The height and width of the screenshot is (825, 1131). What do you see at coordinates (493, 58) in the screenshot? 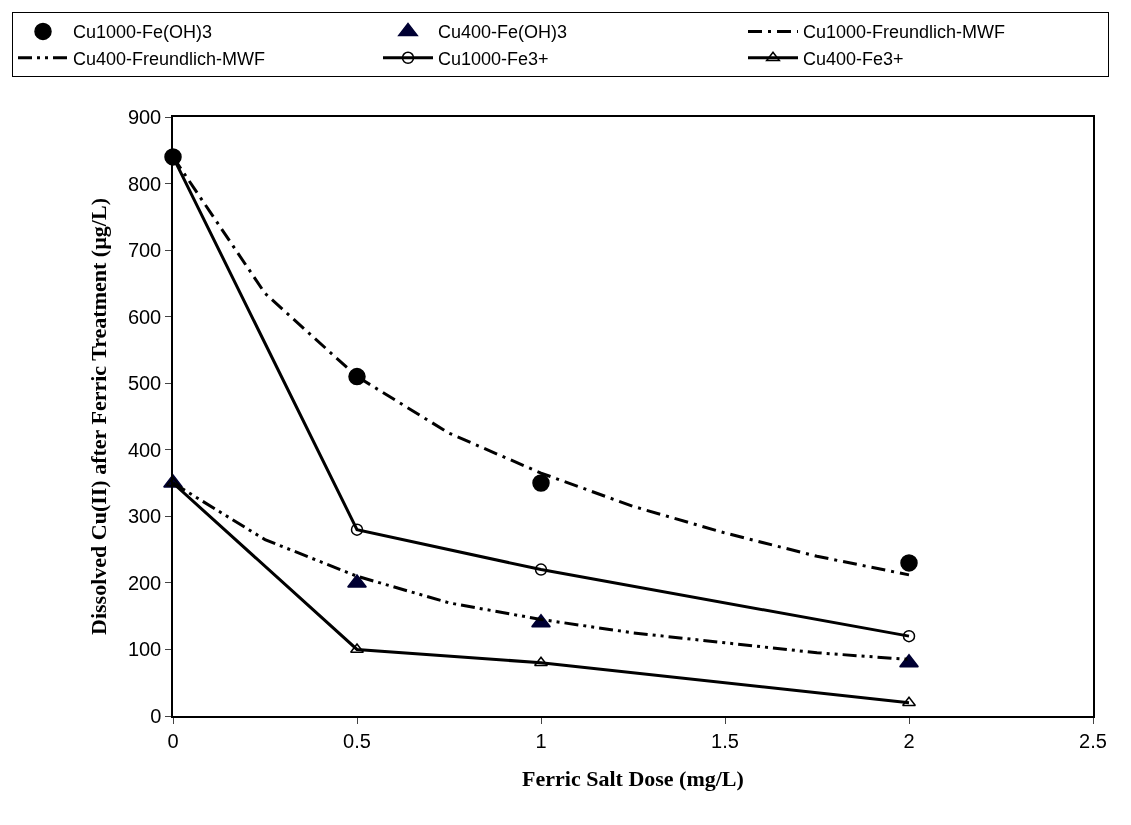
I see `legend-label: Cu1000-Fe3+` at bounding box center [493, 58].